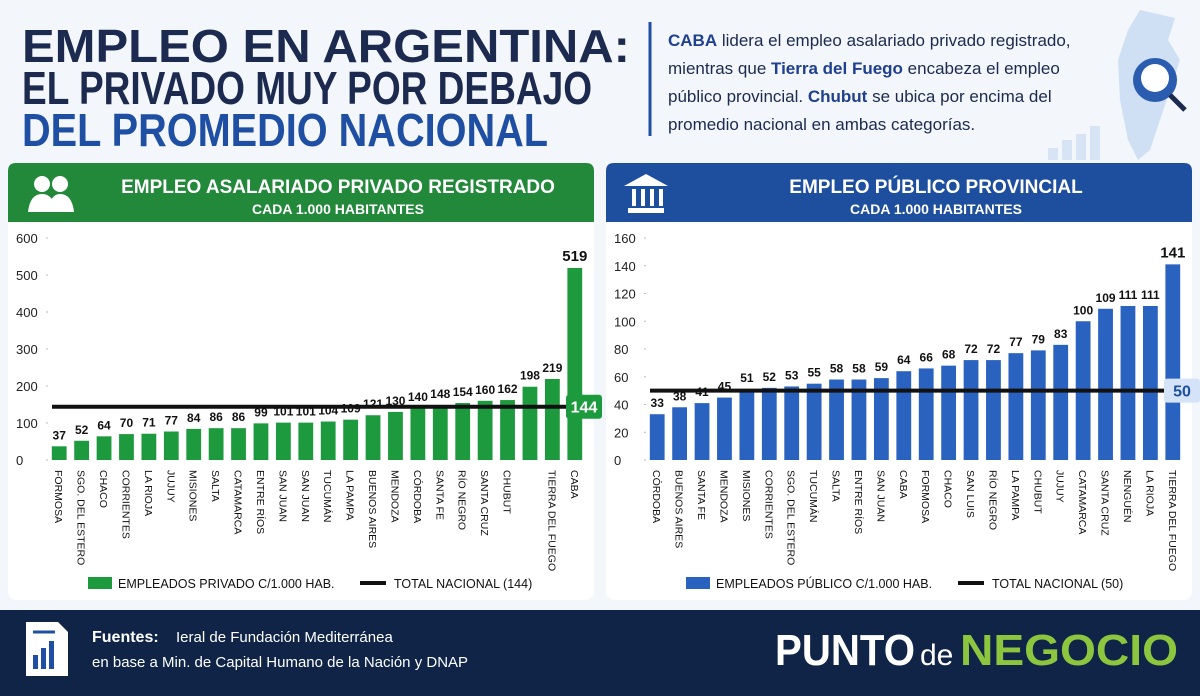 The height and width of the screenshot is (696, 1200). I want to click on text: encabeza el empleo, so click(981, 68).